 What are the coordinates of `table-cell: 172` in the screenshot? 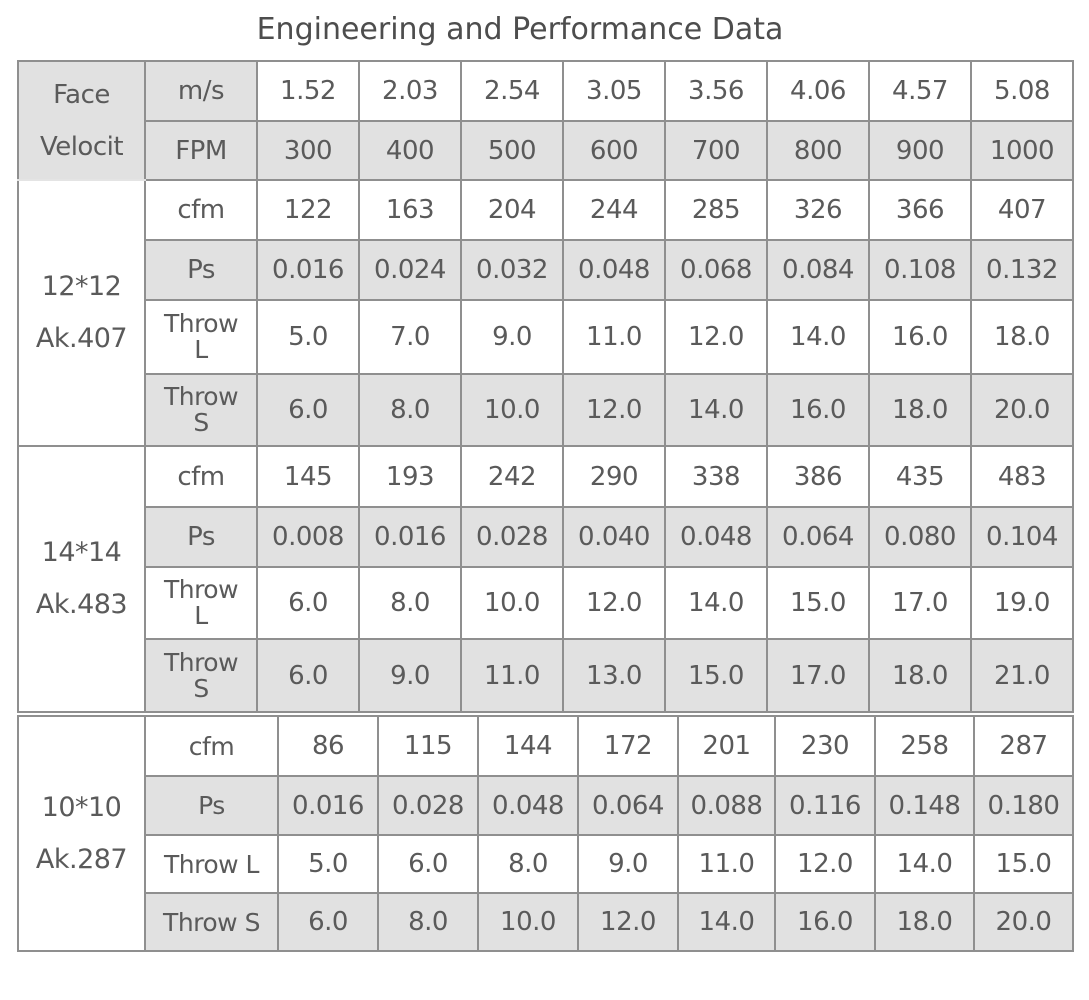 It's located at (628, 746).